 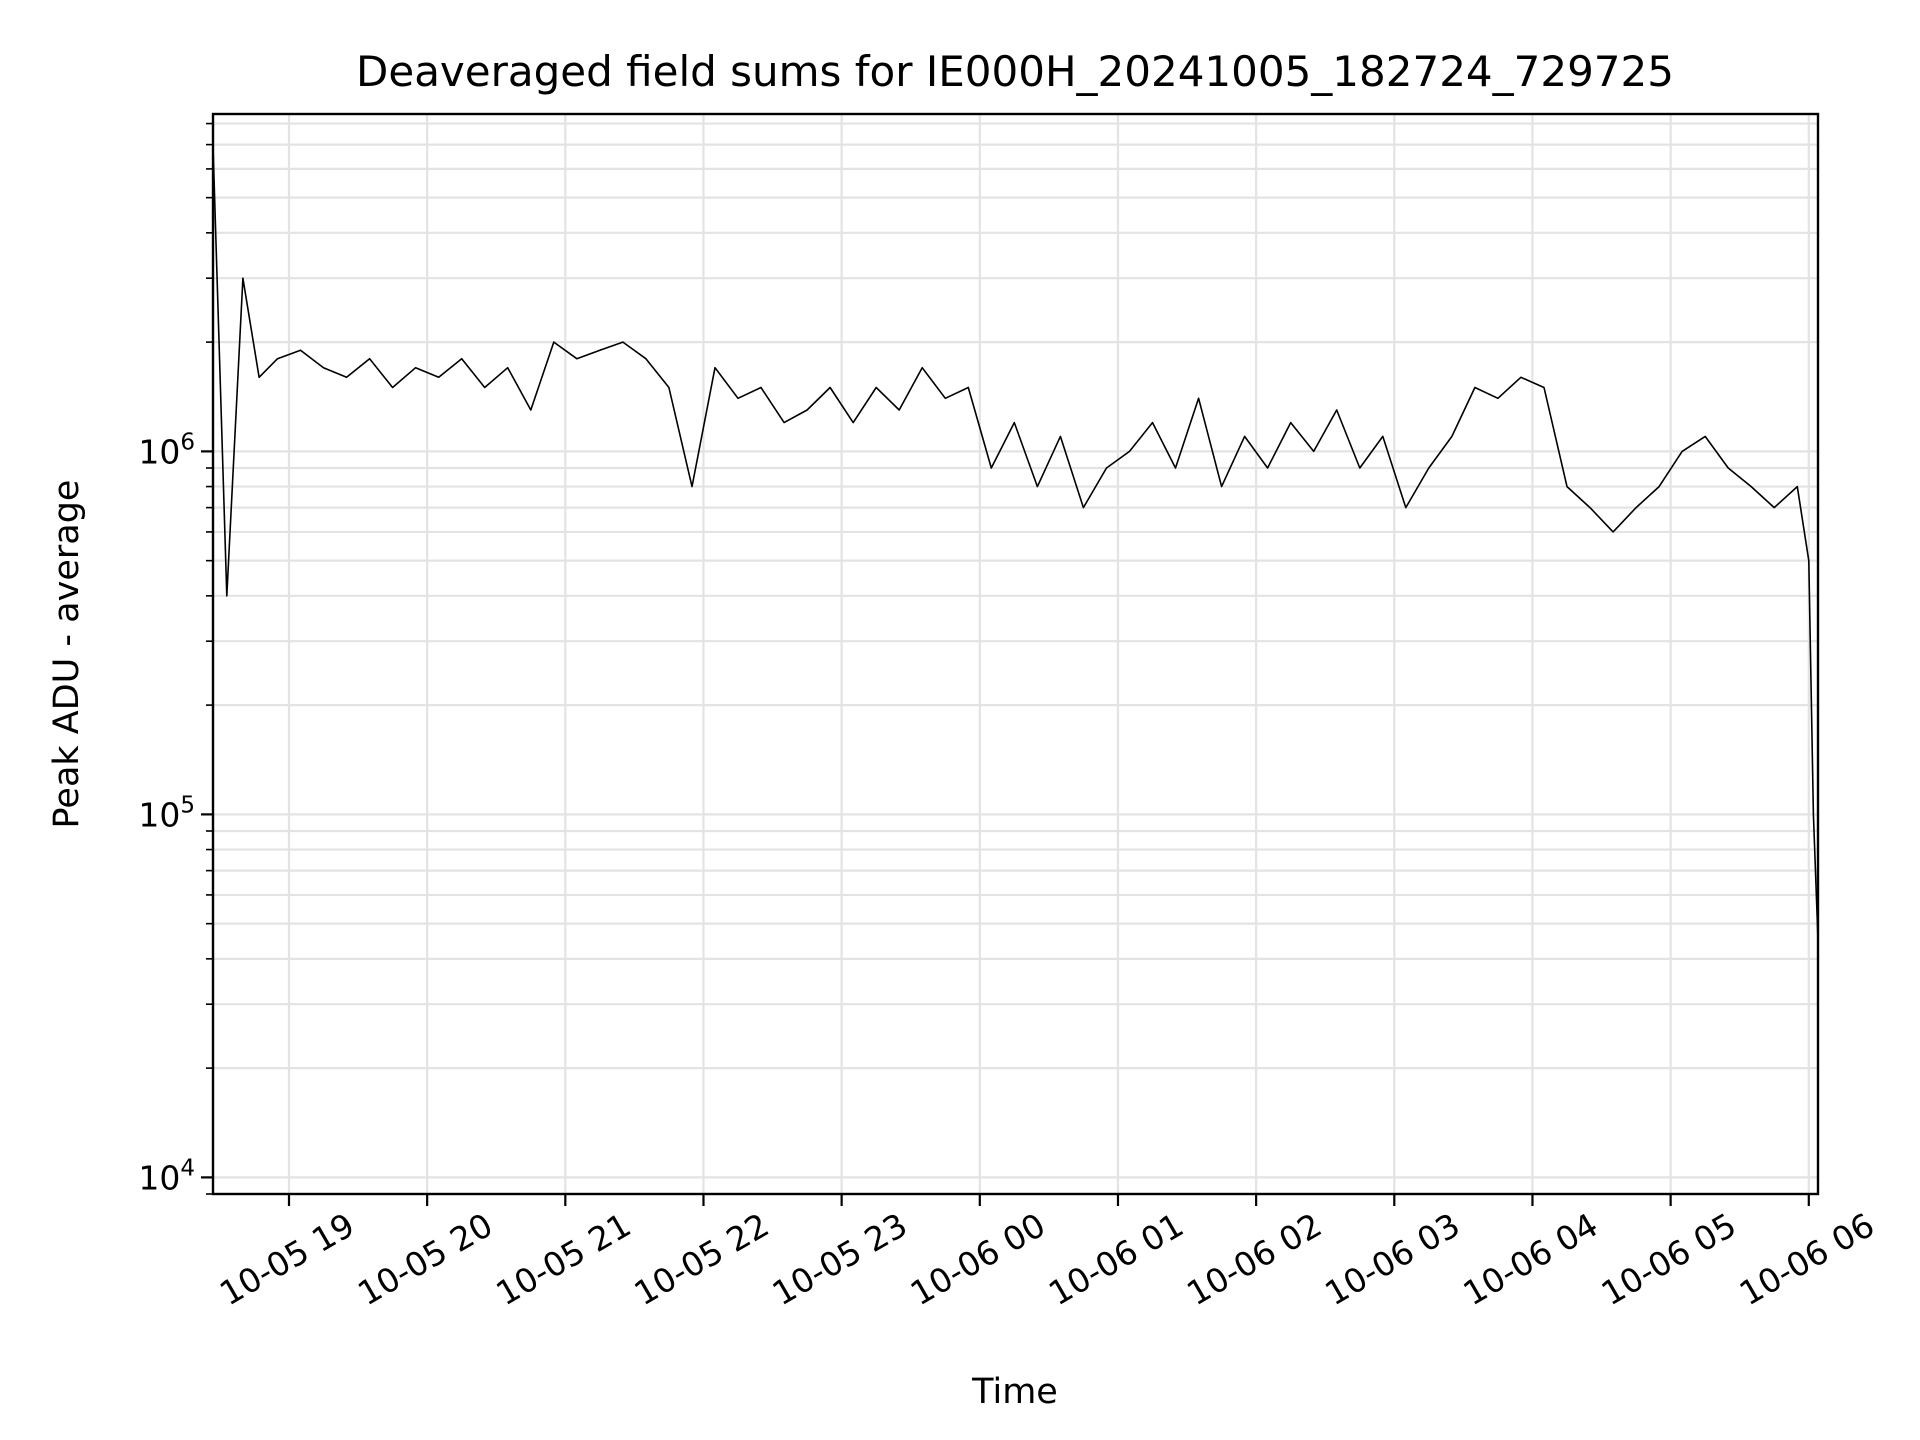 What do you see at coordinates (175, 659) in the screenshot?
I see `y-axis-ticks: 104 105 106` at bounding box center [175, 659].